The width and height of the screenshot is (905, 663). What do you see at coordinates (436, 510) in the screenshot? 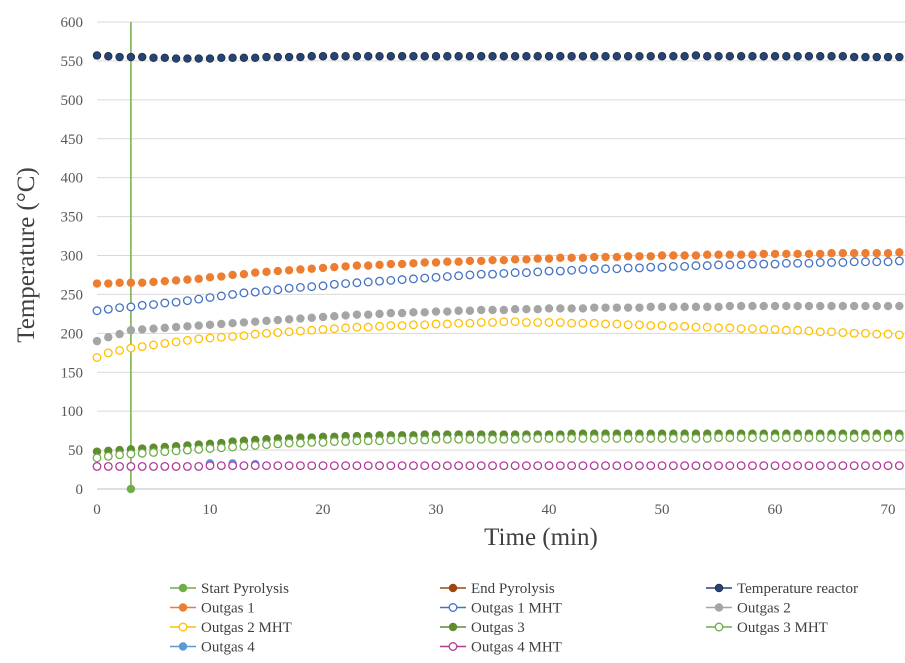
I see `x-tick-label: 30` at bounding box center [436, 510].